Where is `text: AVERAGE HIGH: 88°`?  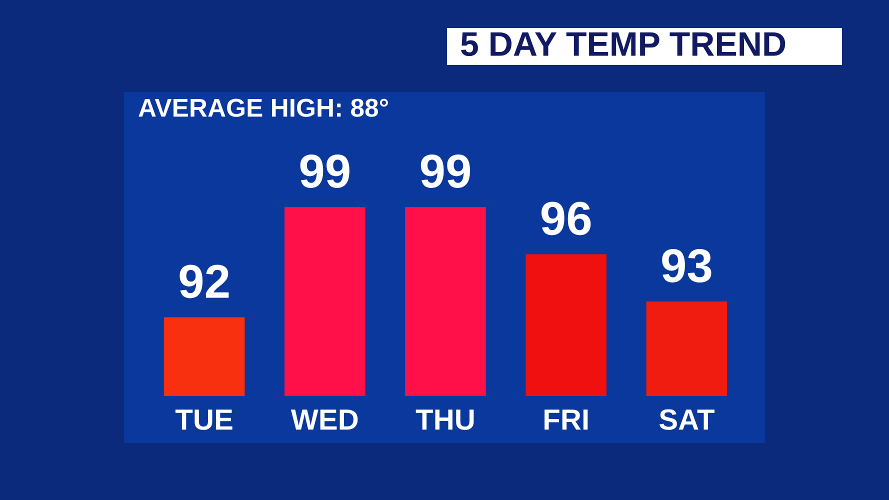 text: AVERAGE HIGH: 88° is located at coordinates (263, 107).